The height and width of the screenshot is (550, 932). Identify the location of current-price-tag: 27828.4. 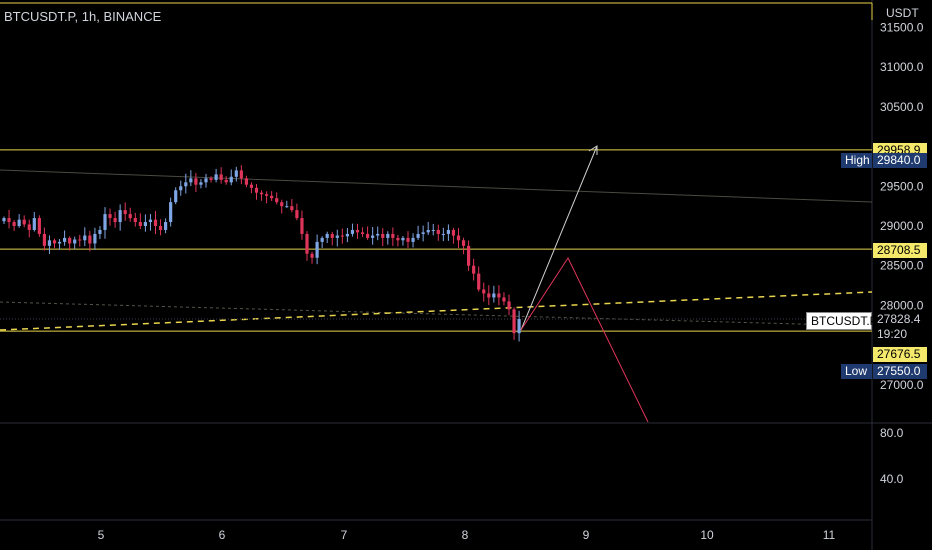
(902, 319).